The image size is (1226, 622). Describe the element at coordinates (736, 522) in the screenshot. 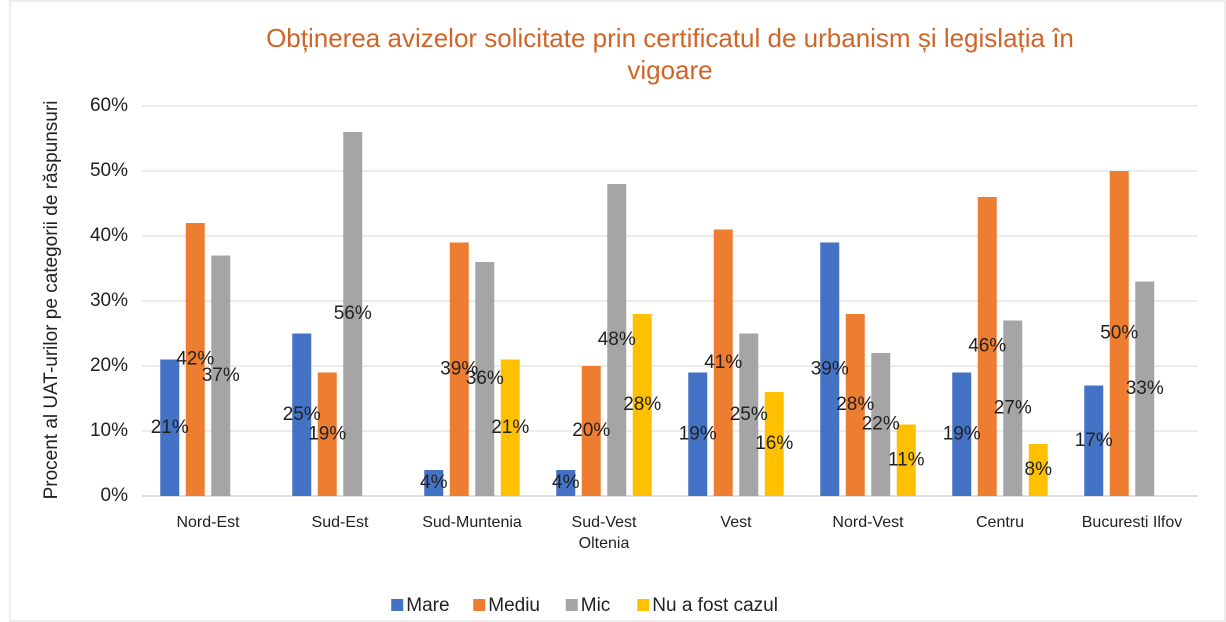

I see `x-tick-label: Vest` at that location.